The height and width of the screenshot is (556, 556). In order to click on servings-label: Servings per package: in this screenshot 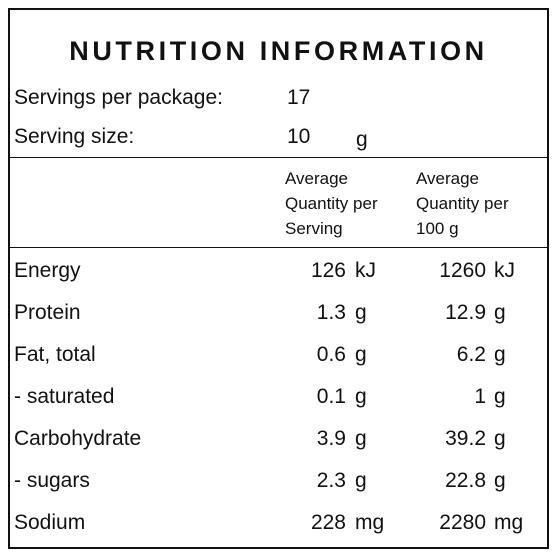, I will do `click(118, 97)`.